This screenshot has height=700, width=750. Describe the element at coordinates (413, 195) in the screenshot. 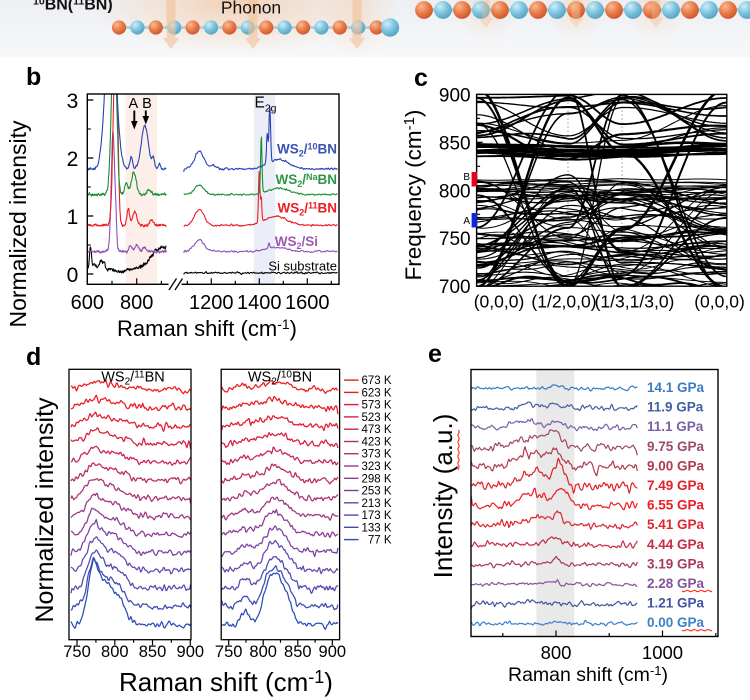

I see `svg-text: Frequency (cm-1)` at that location.